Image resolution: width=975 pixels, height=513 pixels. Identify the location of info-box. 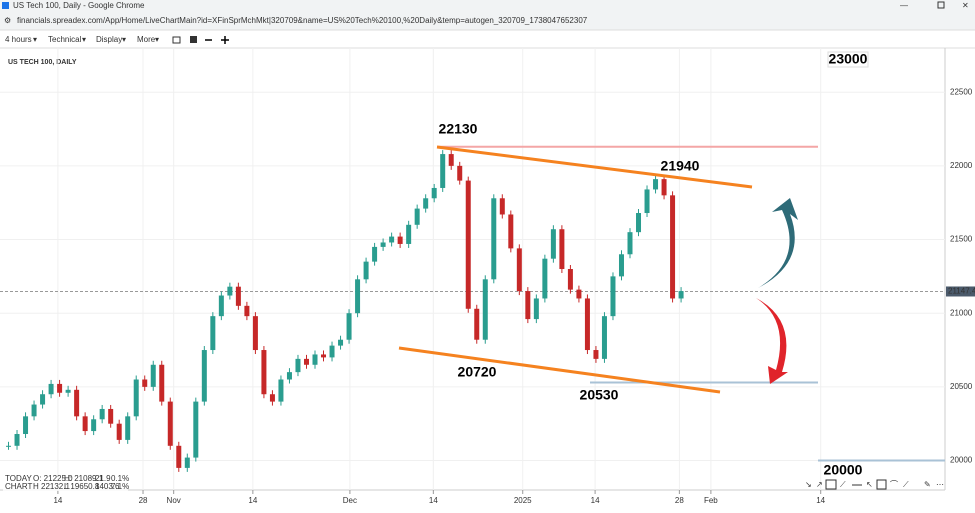
(65, 483).